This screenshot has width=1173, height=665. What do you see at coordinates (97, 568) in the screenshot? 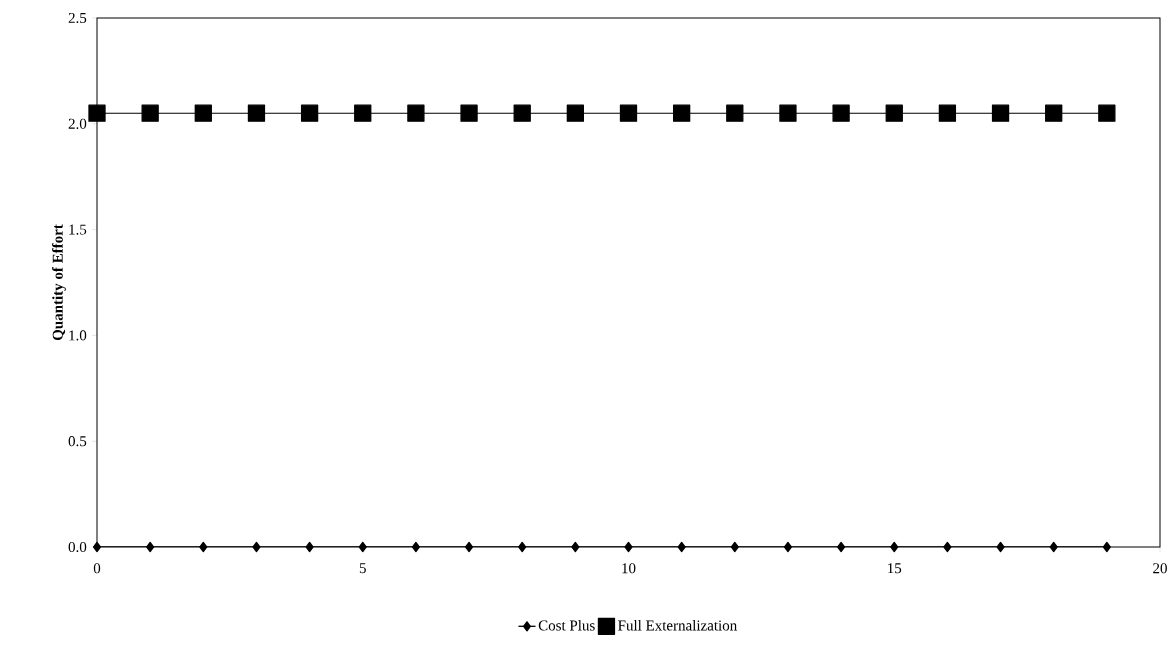
I see `x-tick-label: 0` at bounding box center [97, 568].